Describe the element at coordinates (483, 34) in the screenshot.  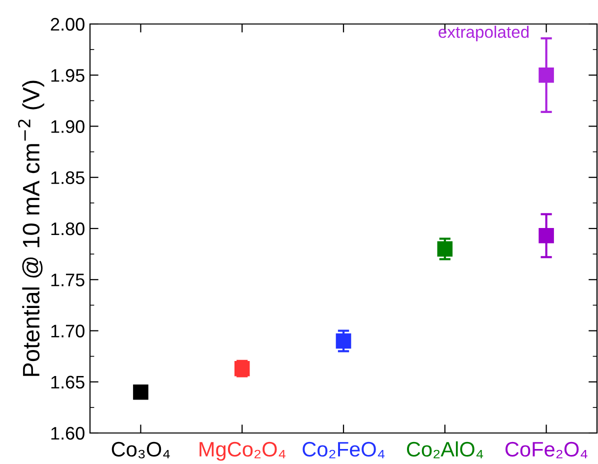
I see `annotation: extrapolated` at that location.